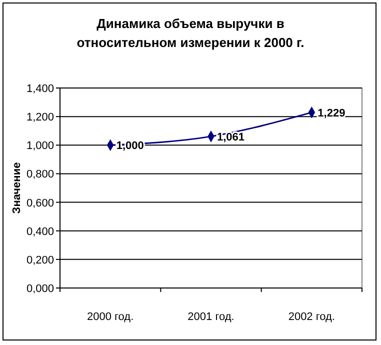  Describe the element at coordinates (40, 174) in the screenshot. I see `y-tick-label: 0,800` at that location.